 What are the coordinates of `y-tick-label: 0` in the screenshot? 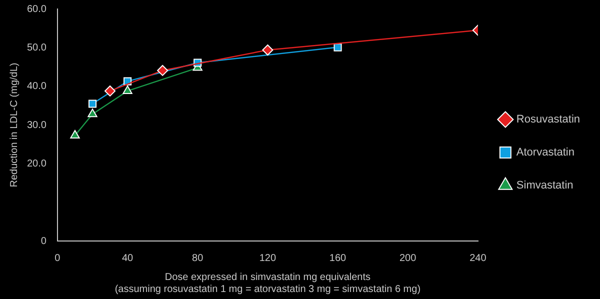 It's located at (43, 241).